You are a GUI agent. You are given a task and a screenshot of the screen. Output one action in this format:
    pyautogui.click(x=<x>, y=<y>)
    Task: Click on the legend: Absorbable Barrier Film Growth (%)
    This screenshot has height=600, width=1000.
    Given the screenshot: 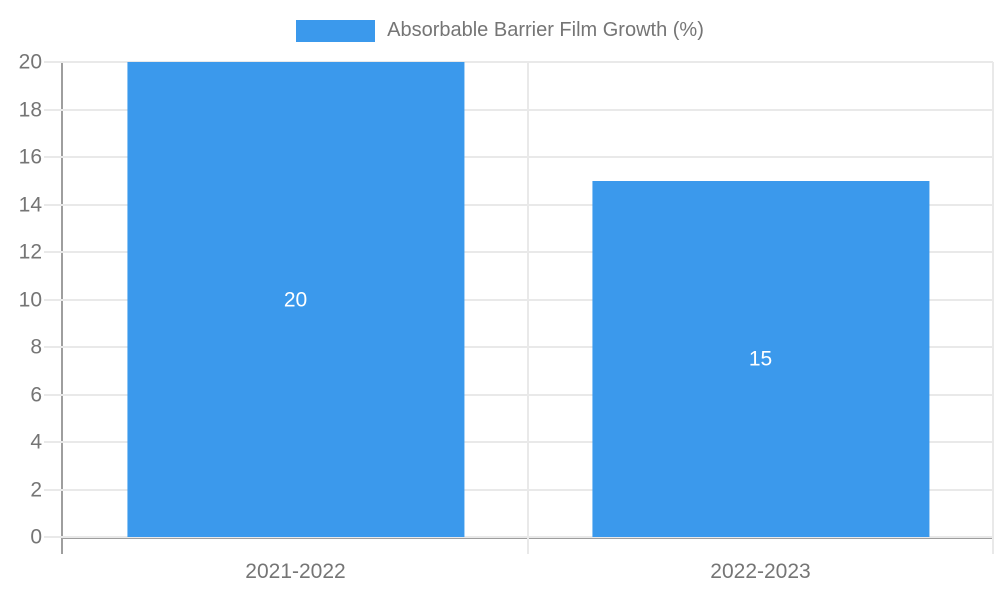 What is the action you would take?
    pyautogui.click(x=500, y=30)
    